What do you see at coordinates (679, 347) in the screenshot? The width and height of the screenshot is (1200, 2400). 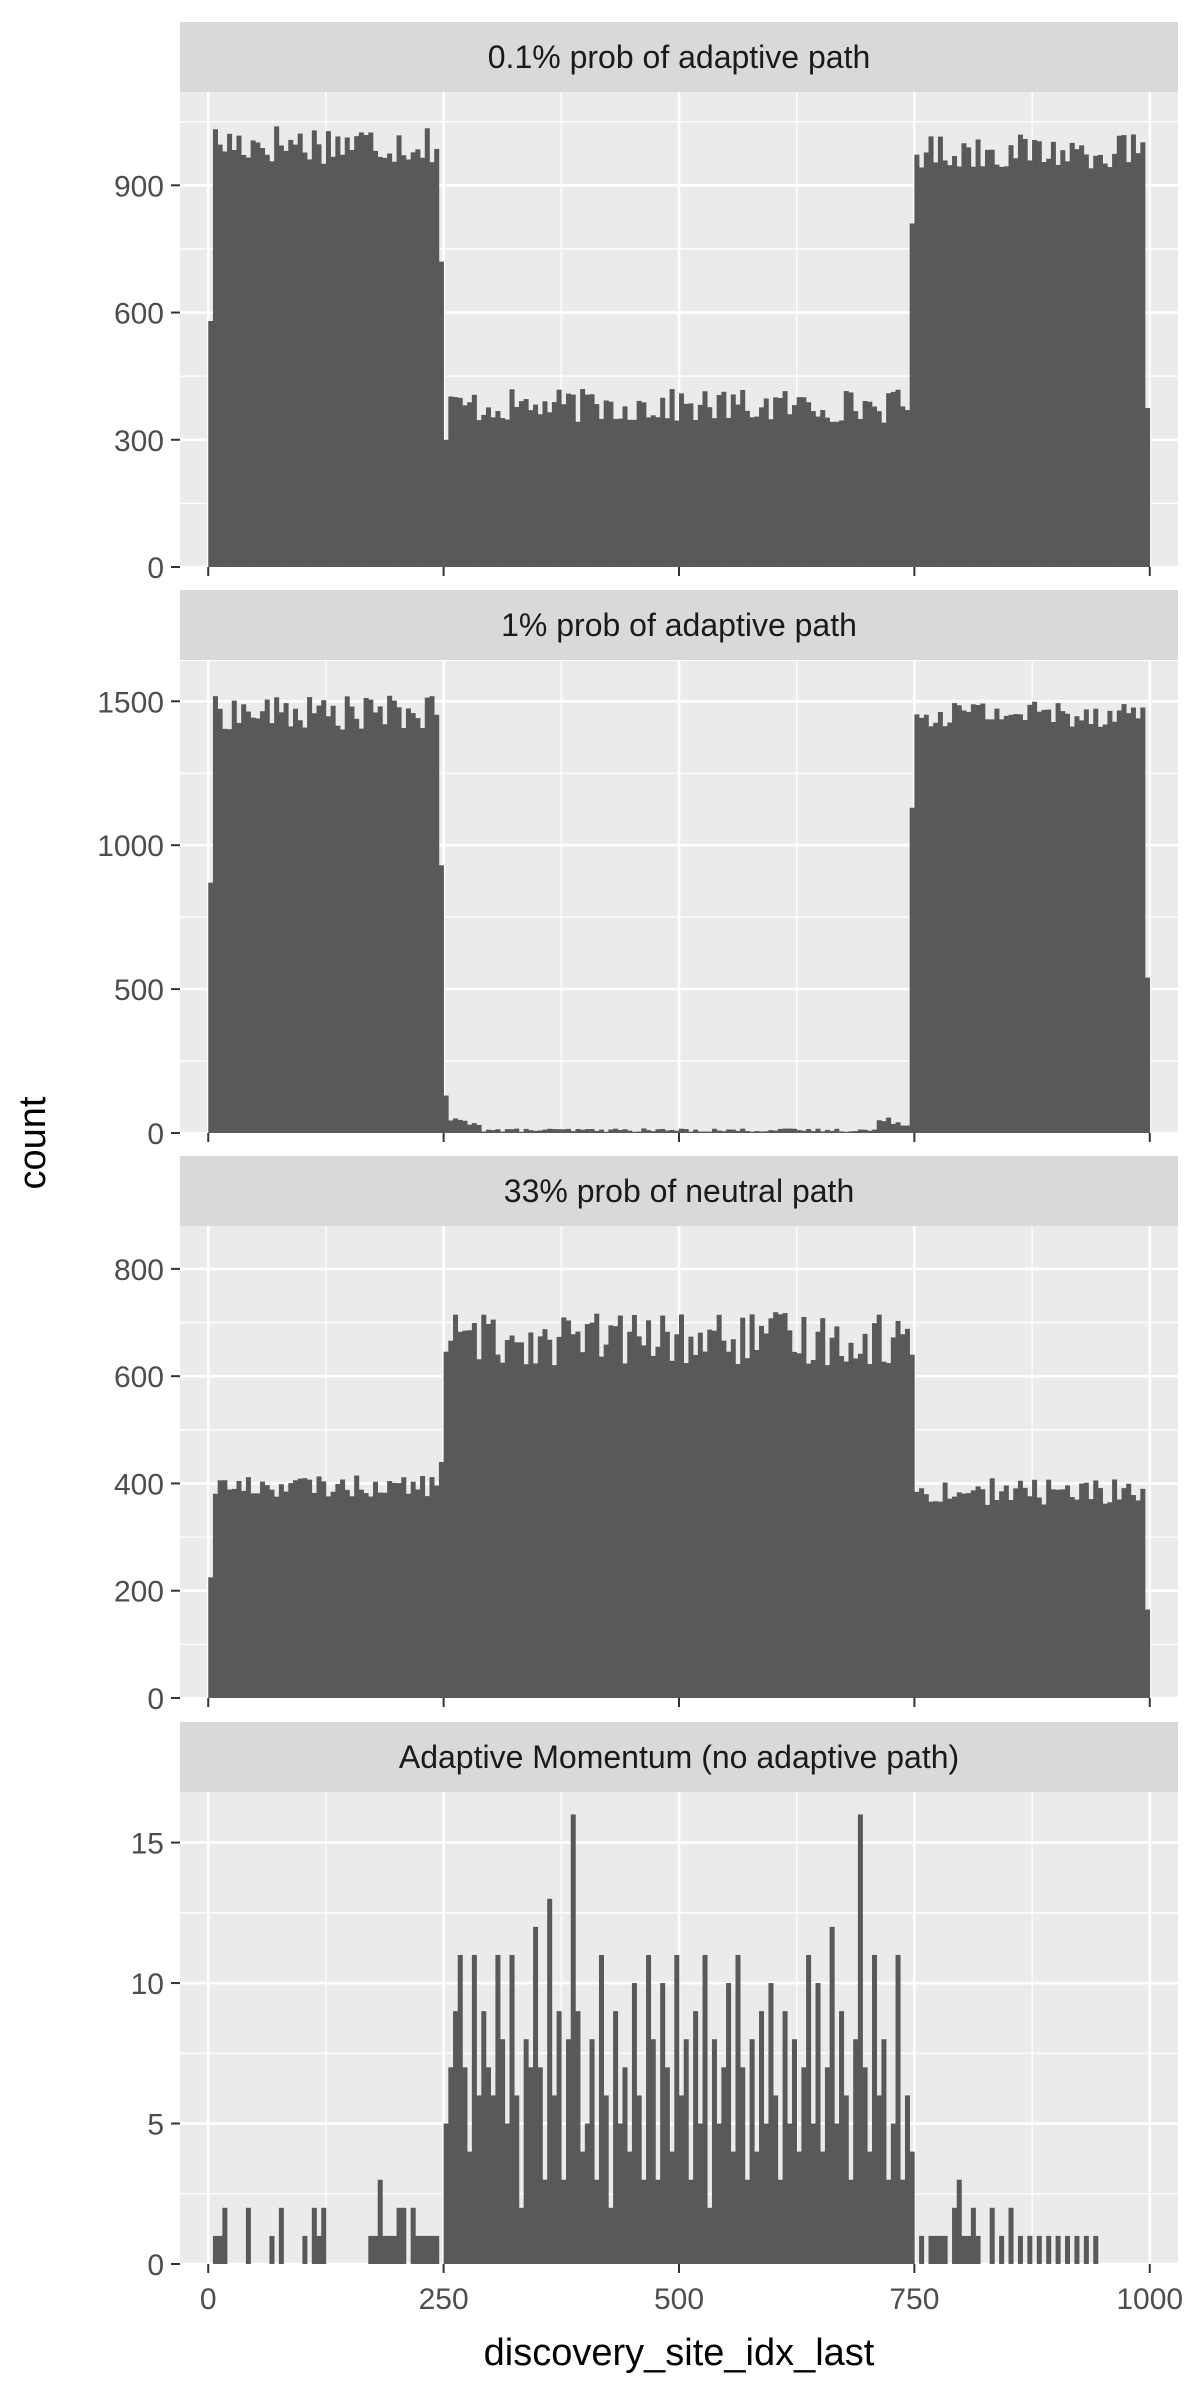 I see `histogram-bars` at bounding box center [679, 347].